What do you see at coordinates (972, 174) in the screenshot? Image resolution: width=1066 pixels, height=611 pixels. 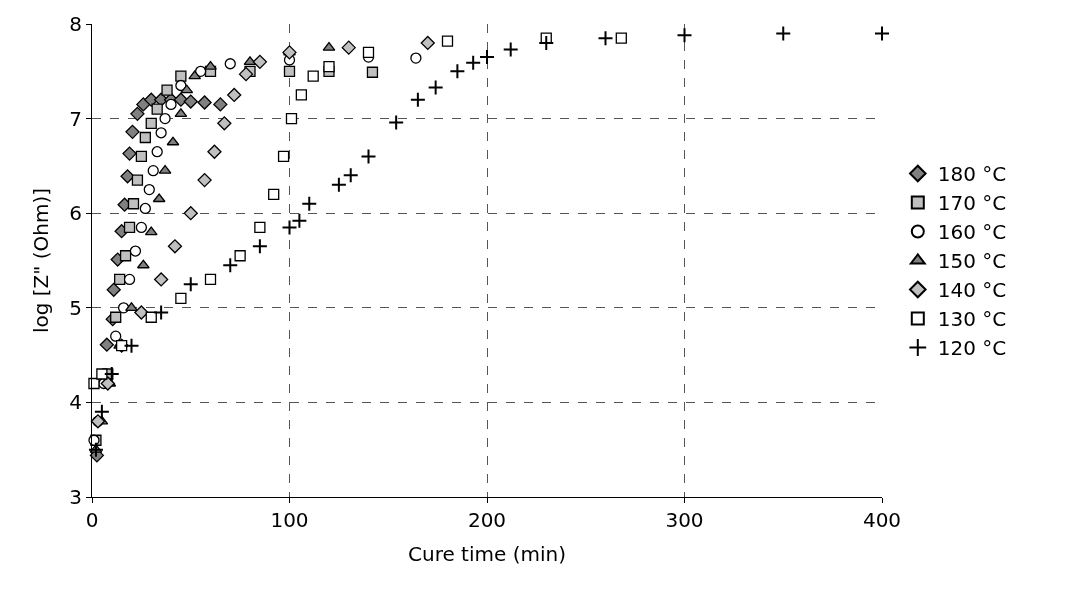 I see `legend-label: 180 °C` at bounding box center [972, 174].